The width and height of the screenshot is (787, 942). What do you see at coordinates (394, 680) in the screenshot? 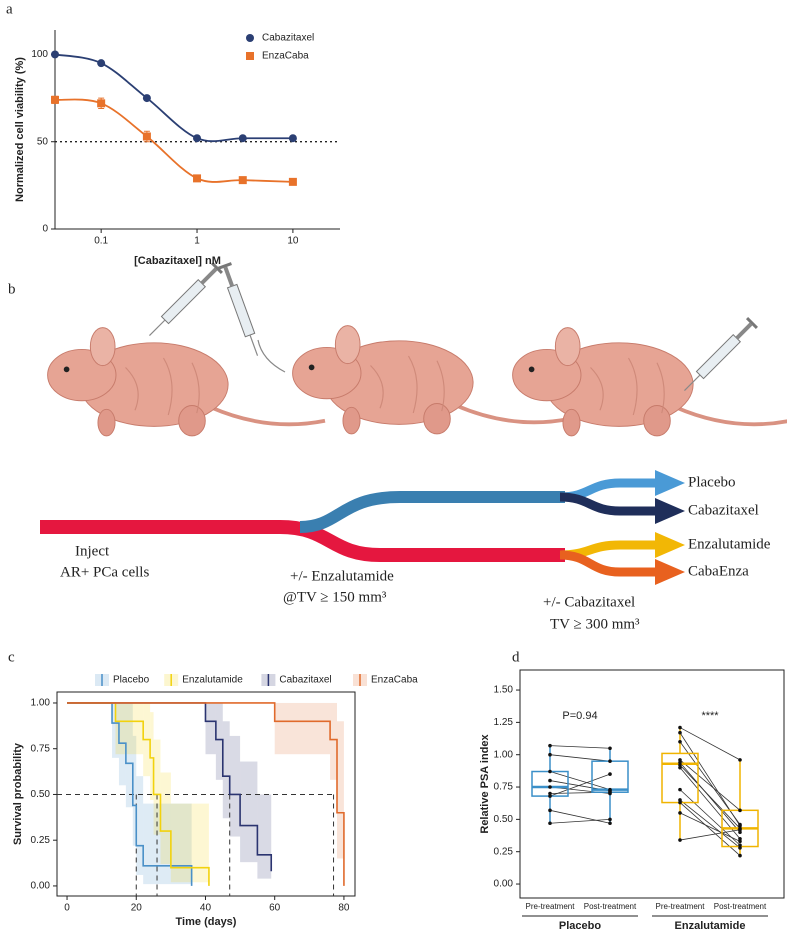
I see `legend-label: EnzaCaba` at bounding box center [394, 680].